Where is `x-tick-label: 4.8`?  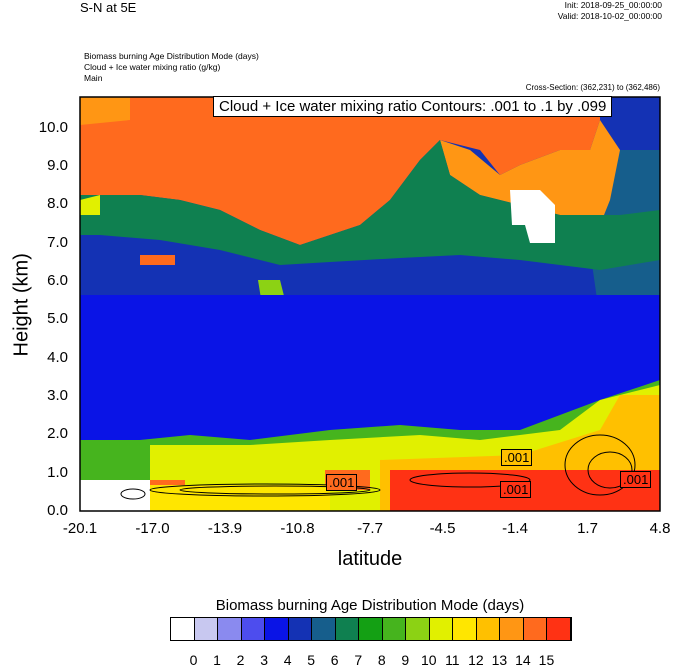 x-tick-label: 4.8 is located at coordinates (660, 528).